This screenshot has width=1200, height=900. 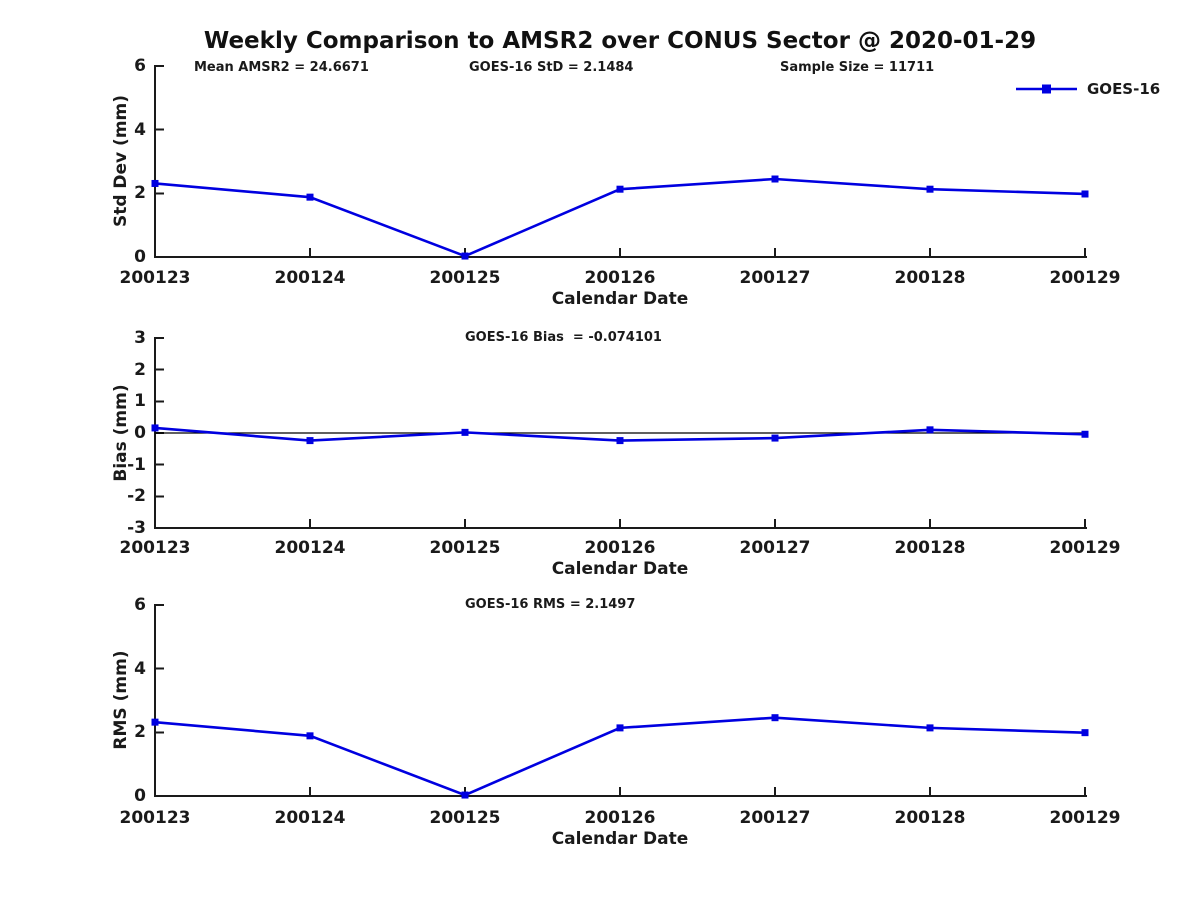 I want to click on rms-chart-title: GOES-16 RMS = 2.1497, so click(x=550, y=604).